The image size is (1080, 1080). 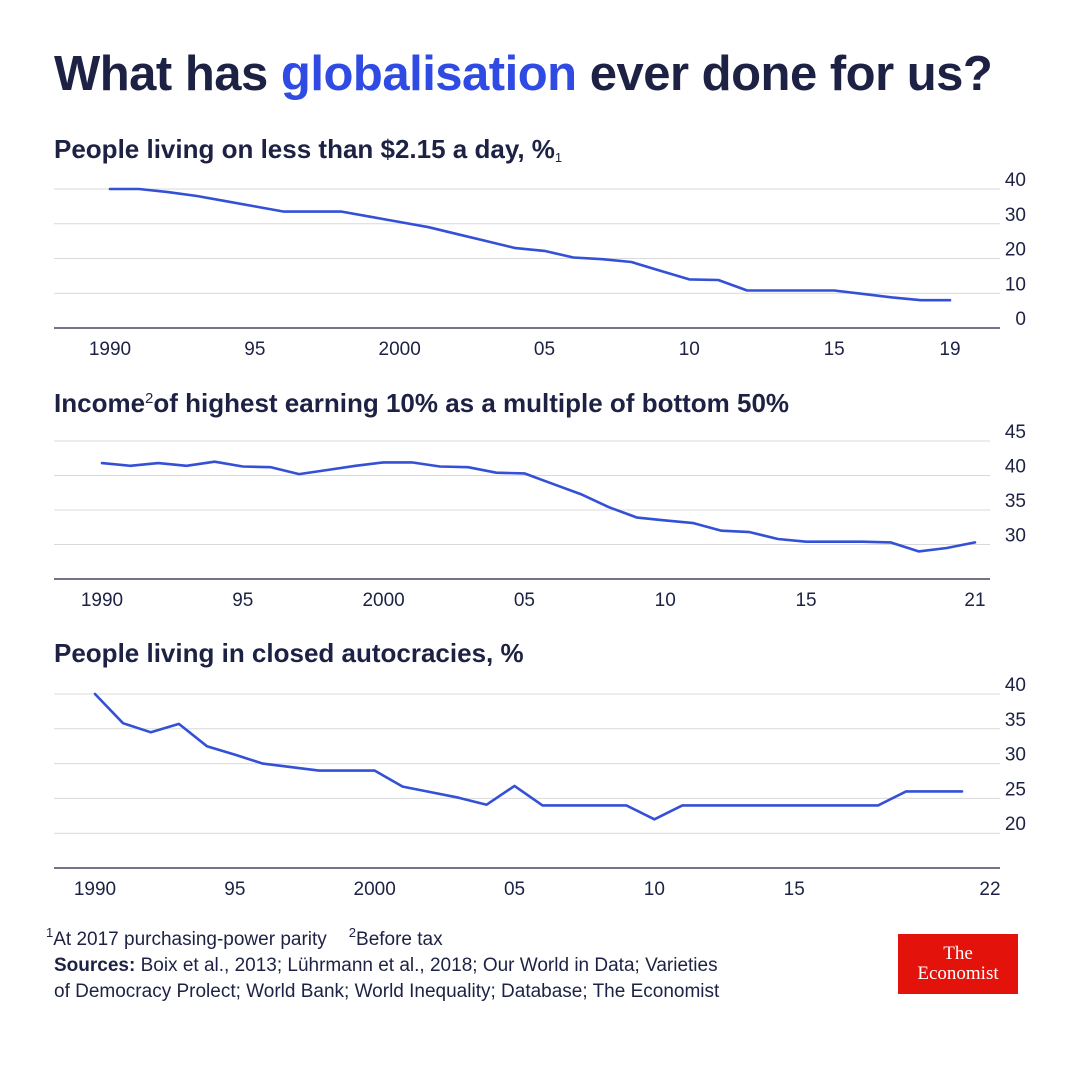 I want to click on logo-line-1: The, so click(x=958, y=953).